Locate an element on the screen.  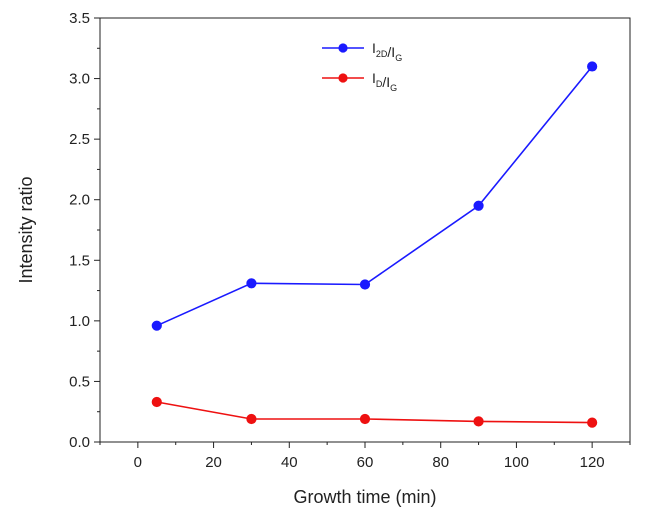
x-tick-label: 80 is located at coordinates (440, 462).